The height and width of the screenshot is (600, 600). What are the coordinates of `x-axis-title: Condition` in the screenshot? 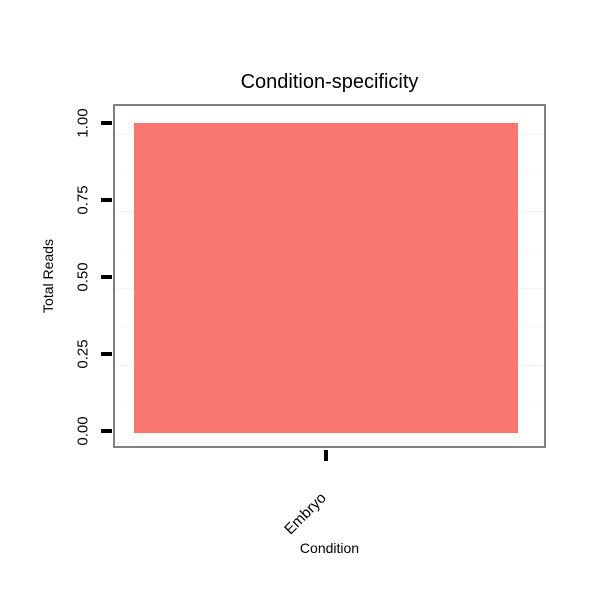 It's located at (329, 548).